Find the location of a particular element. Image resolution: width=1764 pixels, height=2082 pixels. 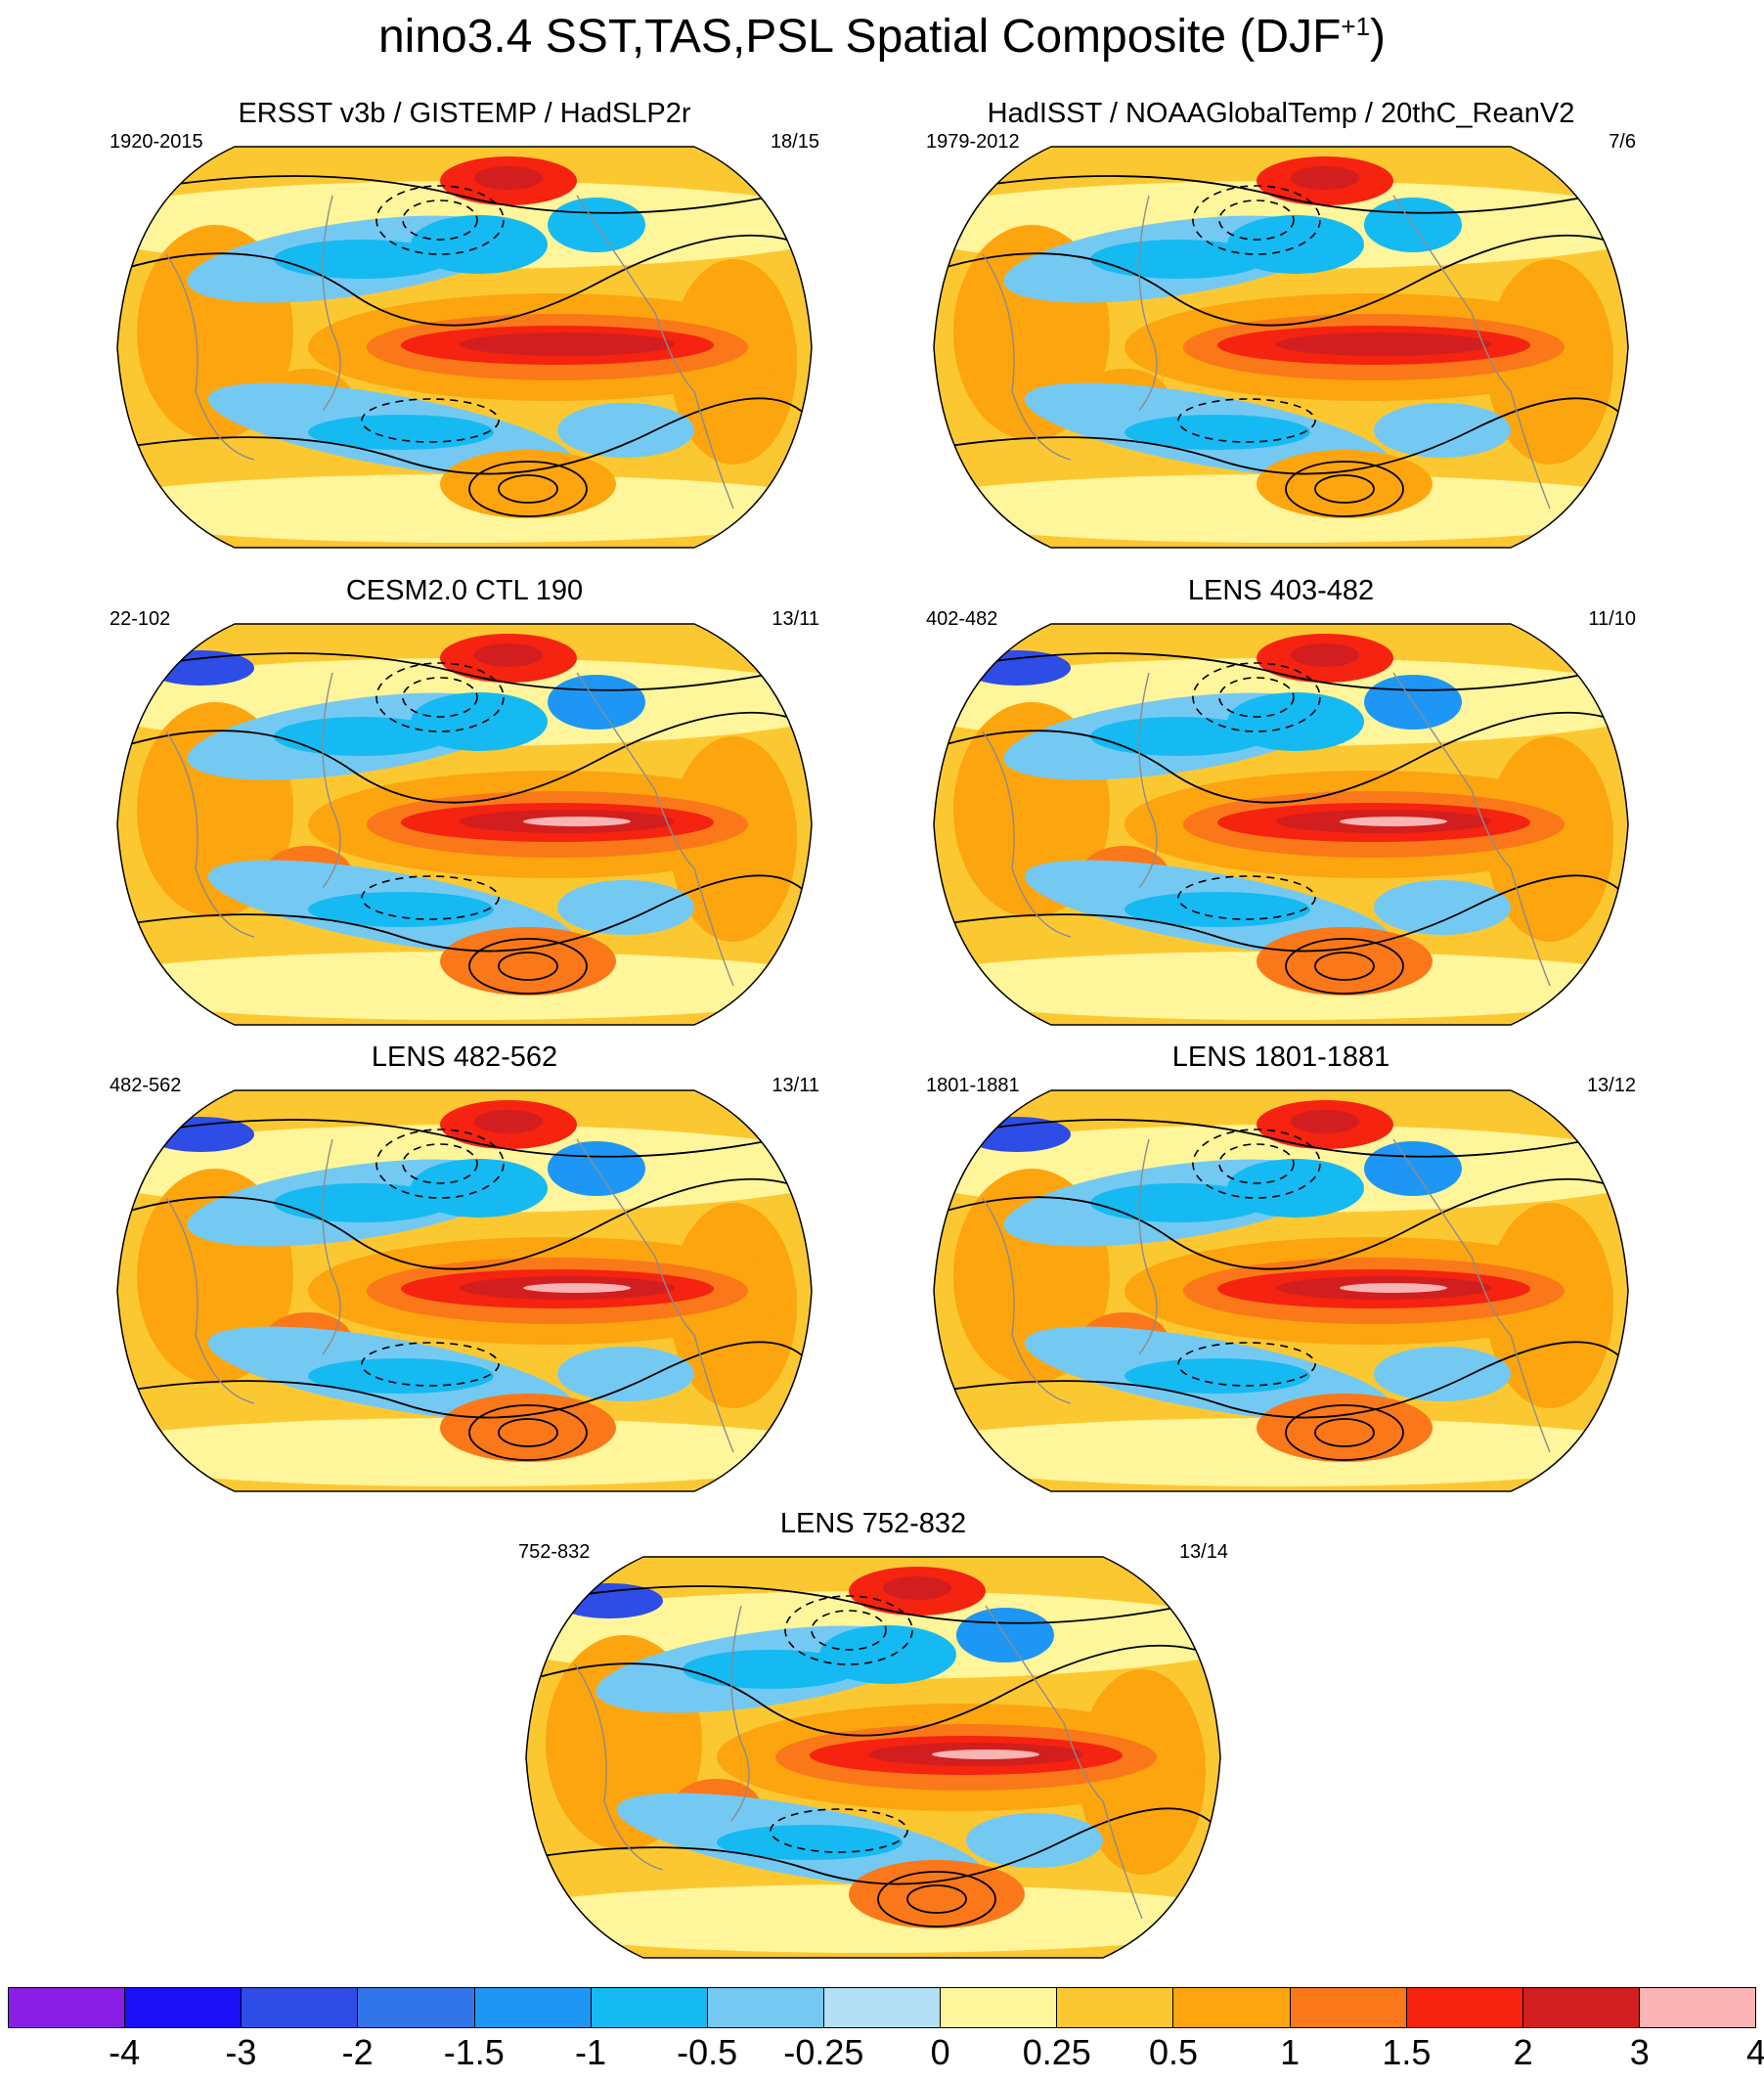

colorbar-tick-label: 3 is located at coordinates (1639, 2052).